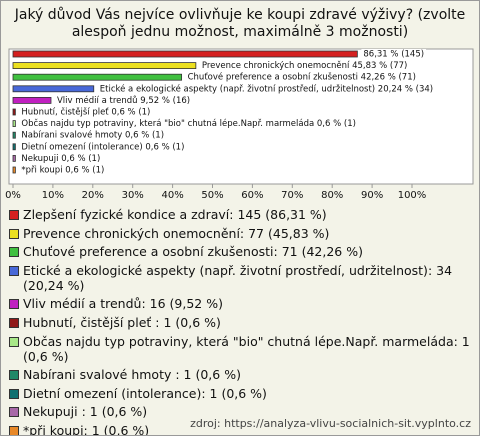 The height and width of the screenshot is (436, 480). I want to click on data-label-group: Vliv médií a trendů 9,52 % (16), so click(123, 100).